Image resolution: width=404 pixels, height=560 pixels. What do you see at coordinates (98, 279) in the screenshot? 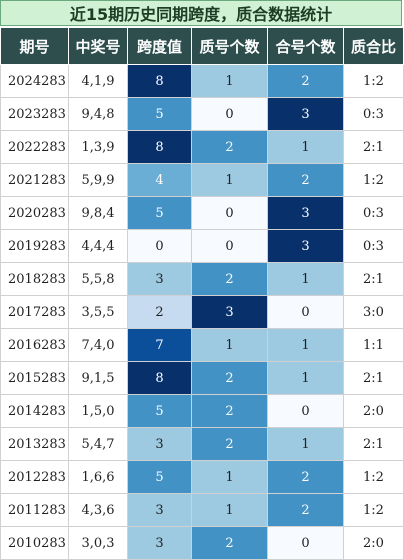
I see `numbers-cell: 5,5,8` at bounding box center [98, 279].